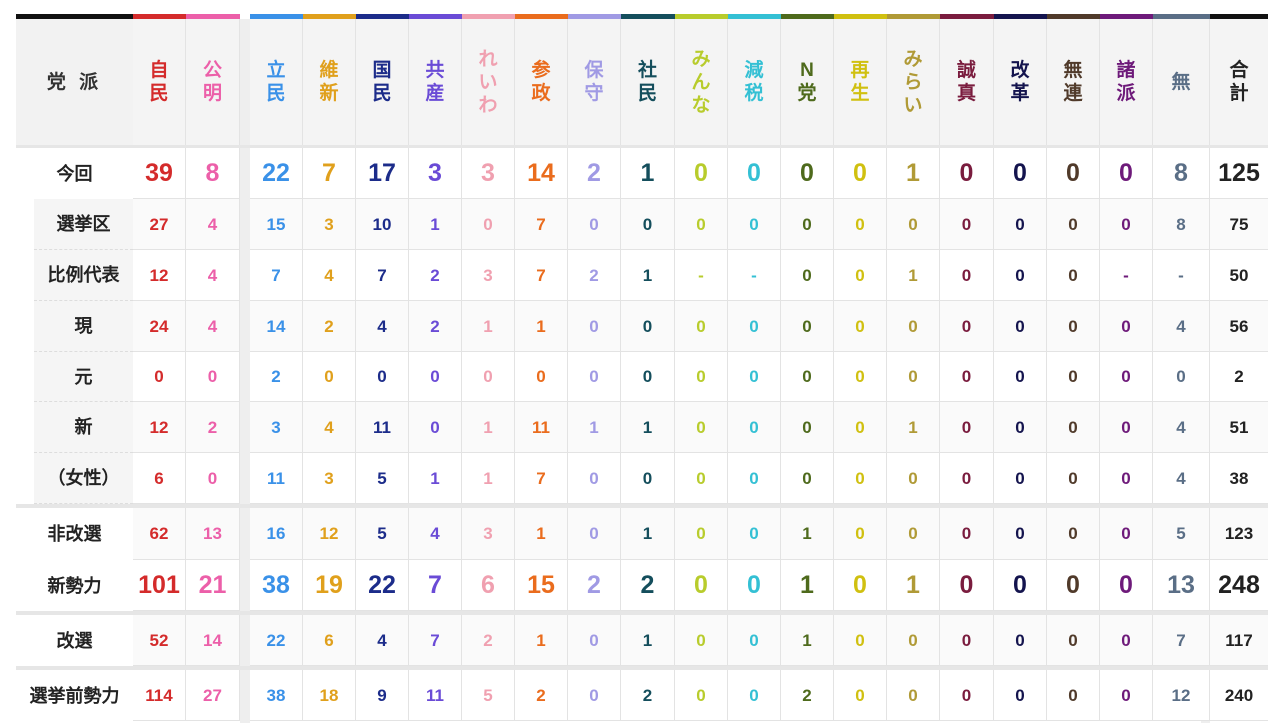 The width and height of the screenshot is (1271, 723). Describe the element at coordinates (1181, 377) in the screenshot. I see `seat-count-independent: 0` at that location.